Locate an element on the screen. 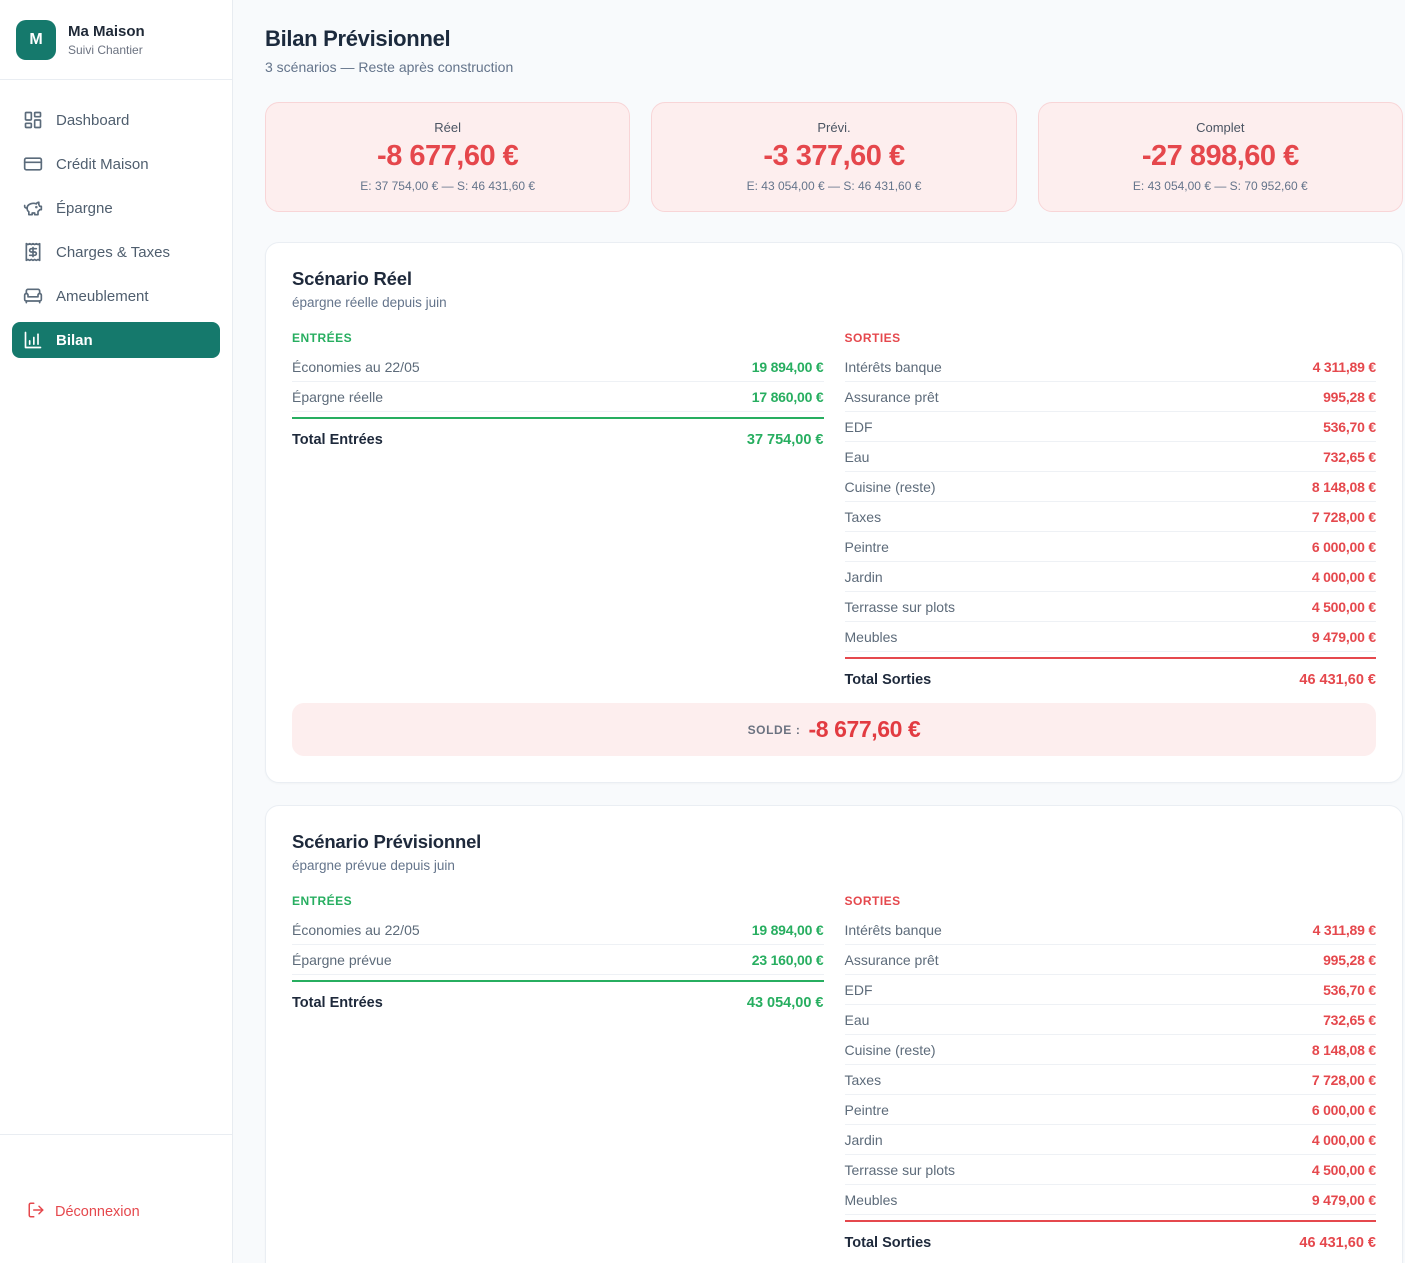 This screenshot has height=1263, width=1405. sortie-row: Jardin 4 000,00 € is located at coordinates (1110, 577).